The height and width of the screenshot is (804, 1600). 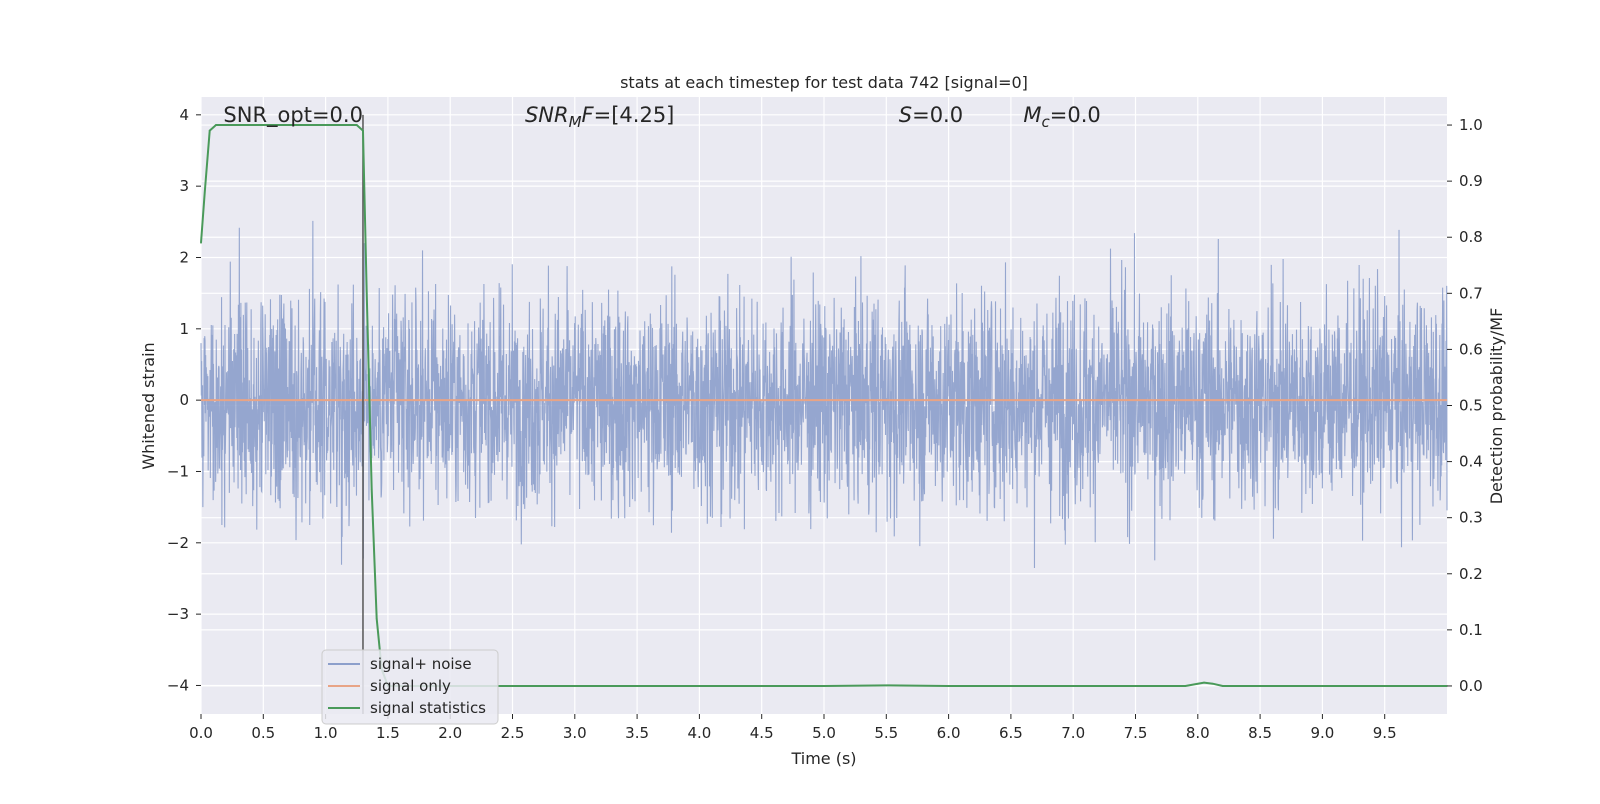 I want to click on y-left-tick-label-2: 2, so click(x=184, y=257).